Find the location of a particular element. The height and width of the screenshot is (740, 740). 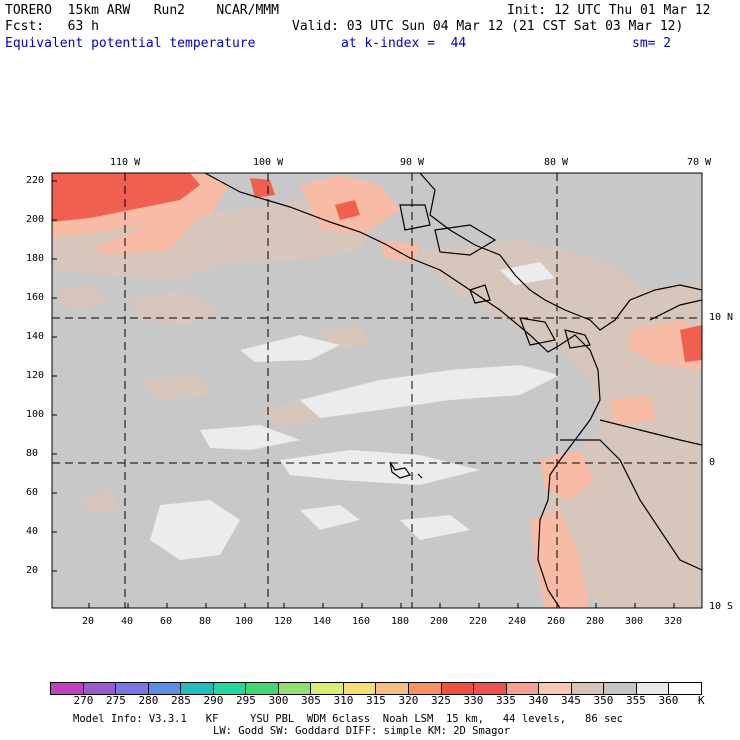

colorbar-level-label: 305 is located at coordinates (311, 700).